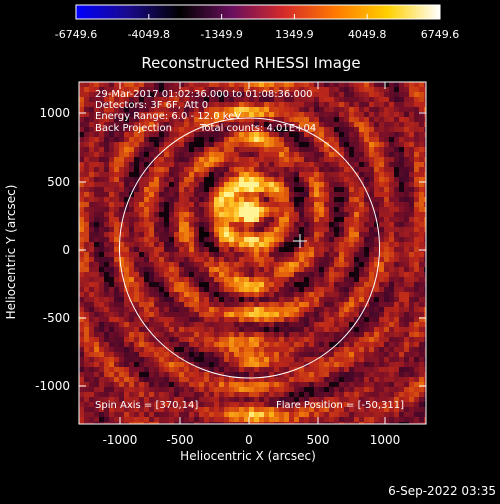 Image resolution: width=500 pixels, height=504 pixels. I want to click on y-tick-label: 0, so click(66, 250).